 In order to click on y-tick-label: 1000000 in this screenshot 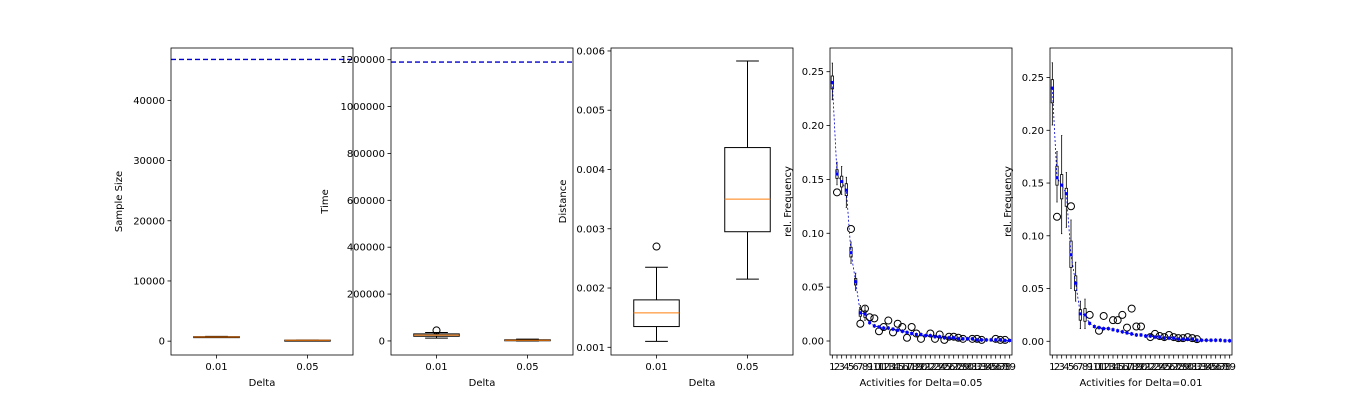, I will do `click(362, 107)`.